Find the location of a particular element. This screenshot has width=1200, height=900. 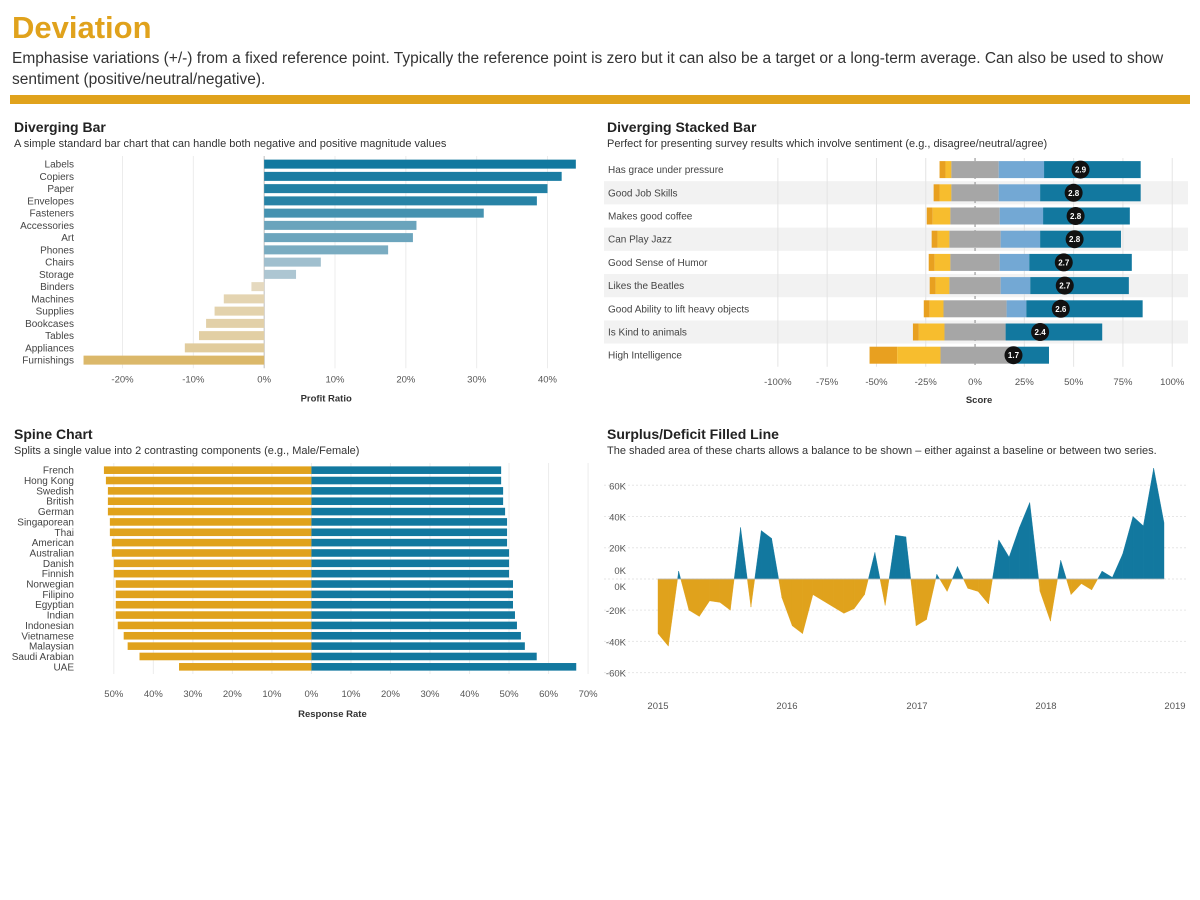

category-label: Good Ability to lift heavy objects is located at coordinates (678, 309).